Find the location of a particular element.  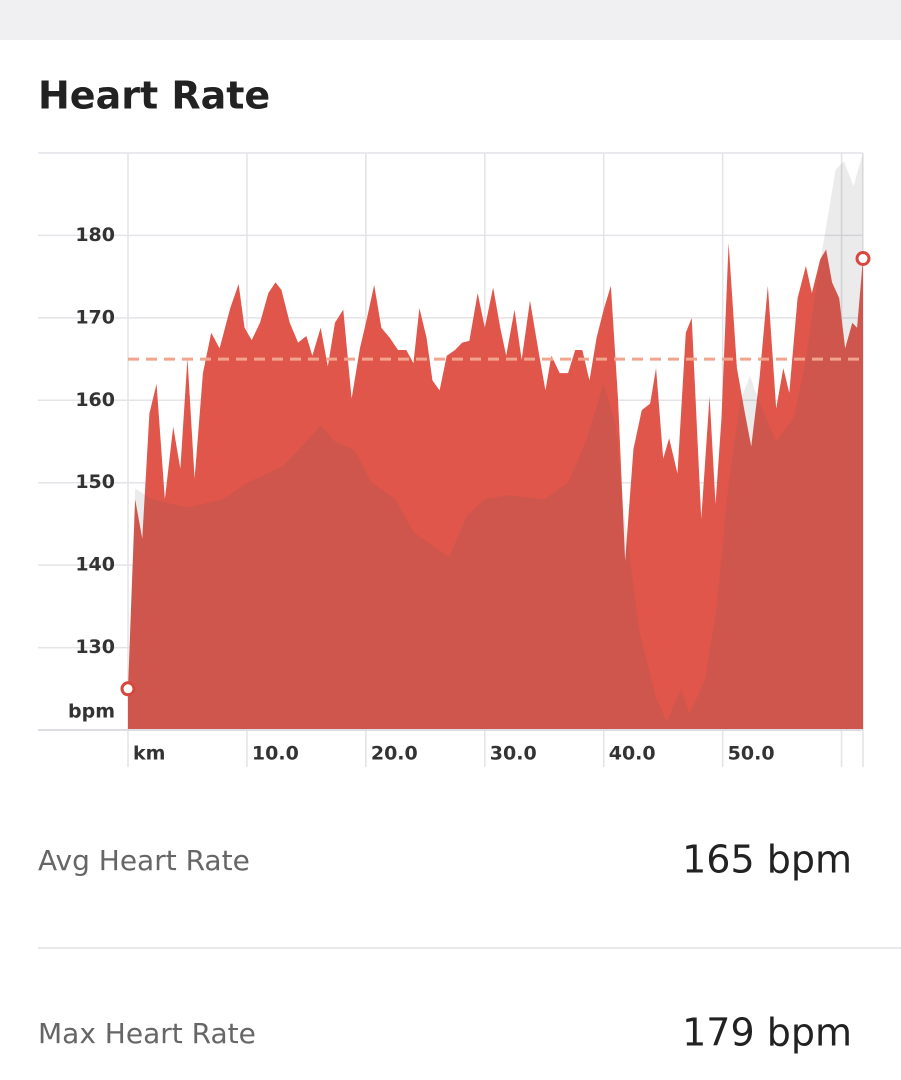

x-tick-label: 10.0 is located at coordinates (275, 754).